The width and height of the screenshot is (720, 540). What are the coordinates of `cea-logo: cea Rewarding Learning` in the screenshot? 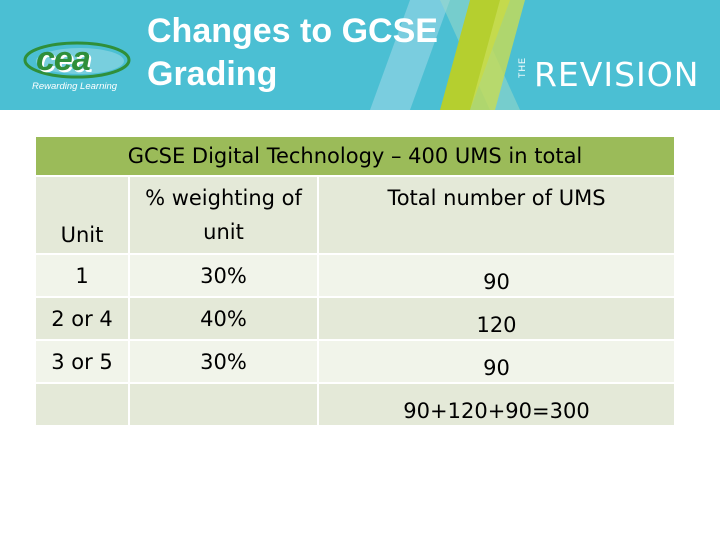 It's located at (79, 68).